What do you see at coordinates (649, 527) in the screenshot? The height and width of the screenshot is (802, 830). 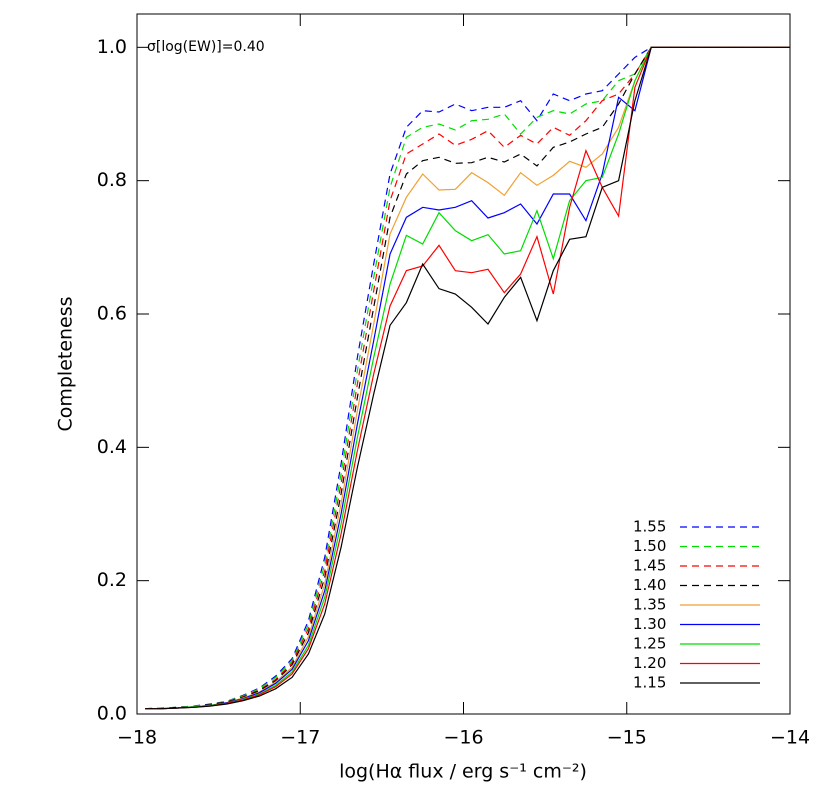 I see `legend-label: 1.55` at bounding box center [649, 527].